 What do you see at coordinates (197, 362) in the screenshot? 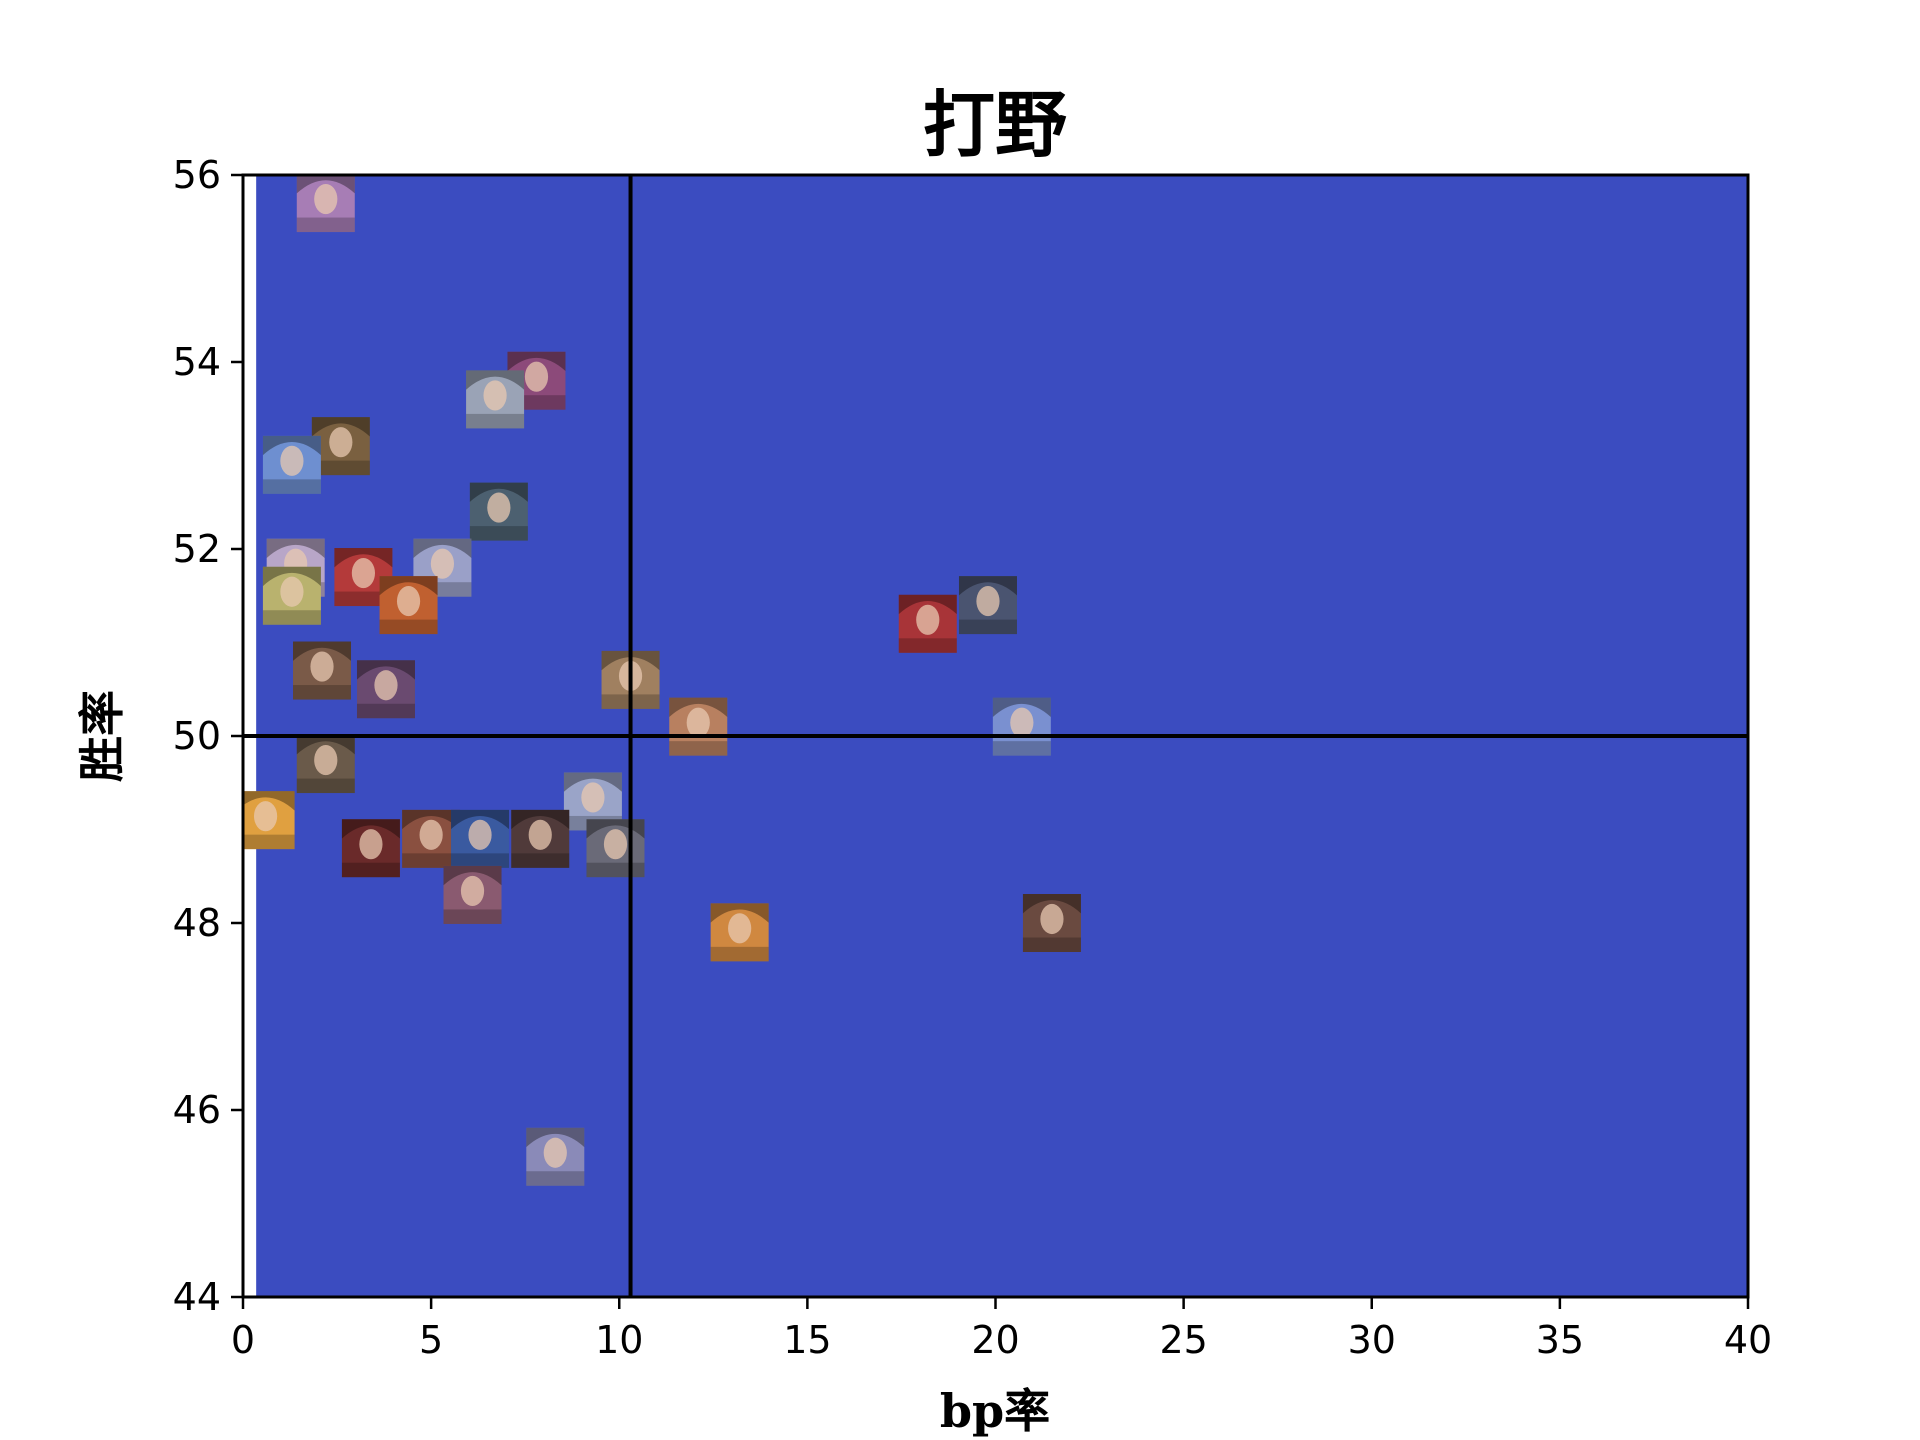
I see `y-tick-label: 54` at bounding box center [197, 362].